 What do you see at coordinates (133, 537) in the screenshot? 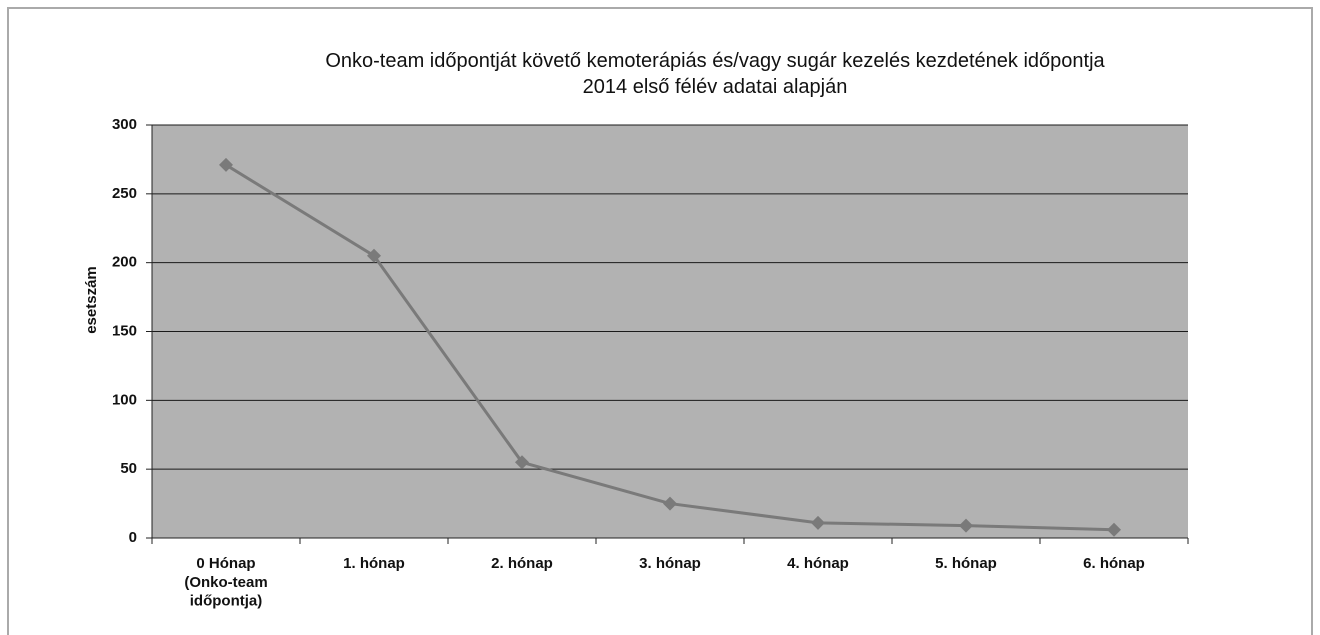
I see `y-tick-label: 0` at bounding box center [133, 537].